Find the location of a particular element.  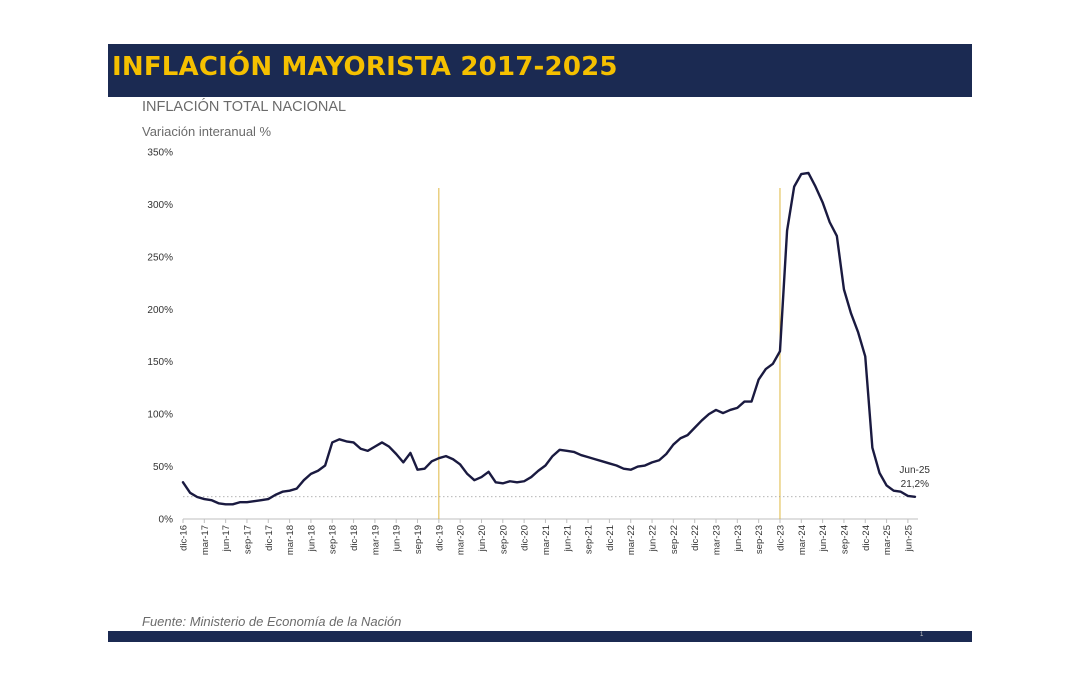

x-tick-label: jun-24 is located at coordinates (823, 538).